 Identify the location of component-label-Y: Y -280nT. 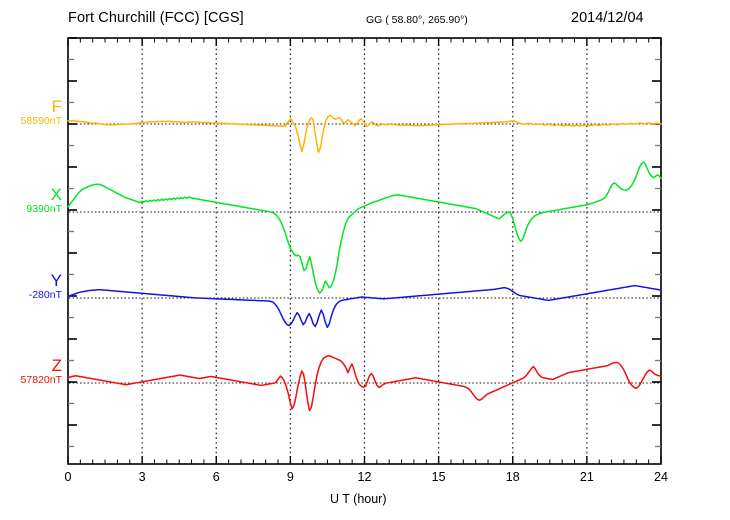
(45, 286).